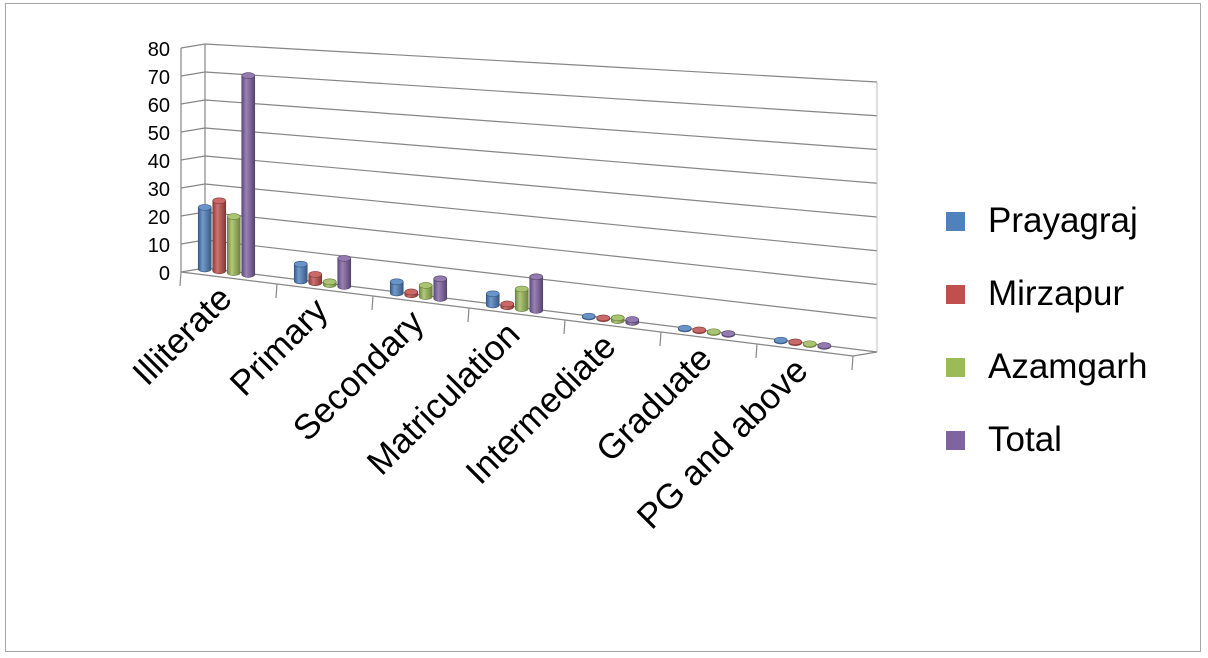  What do you see at coordinates (1056, 294) in the screenshot?
I see `legend-label-mirzapur: Mirzapur` at bounding box center [1056, 294].